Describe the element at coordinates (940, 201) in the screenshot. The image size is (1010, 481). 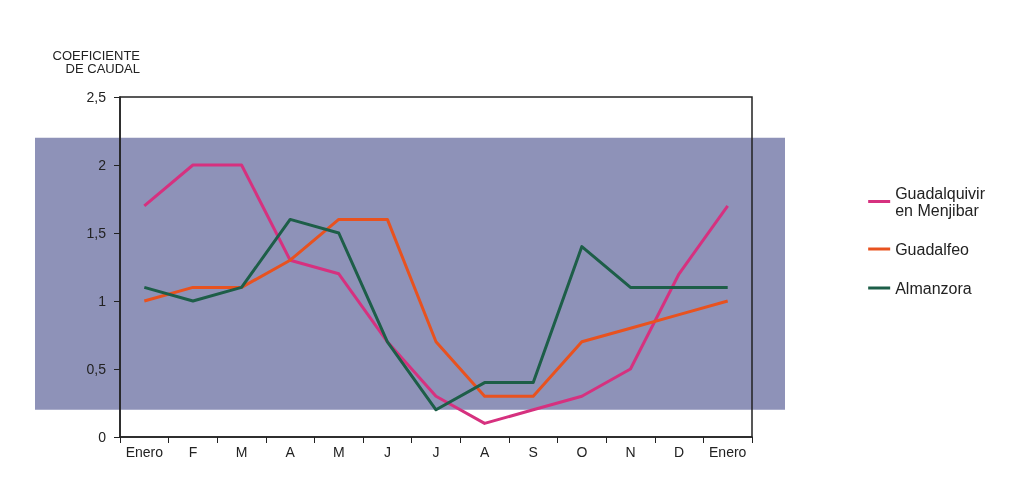
I see `legend-label: Guadalquivir en Menjibar` at that location.